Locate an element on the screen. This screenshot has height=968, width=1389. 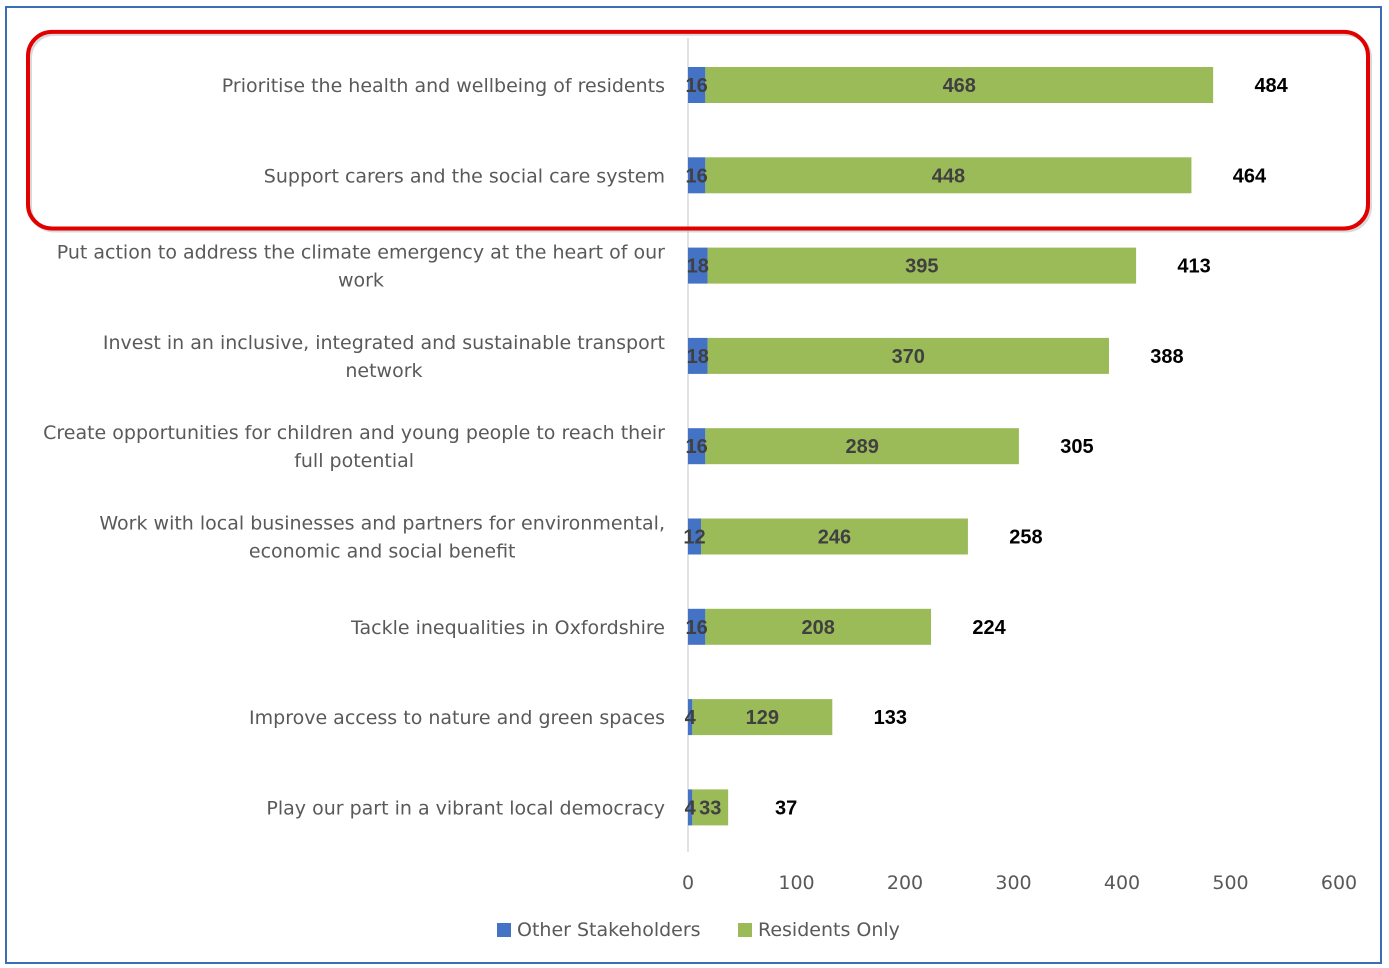
legend-swatch-residents-only is located at coordinates (745, 930).